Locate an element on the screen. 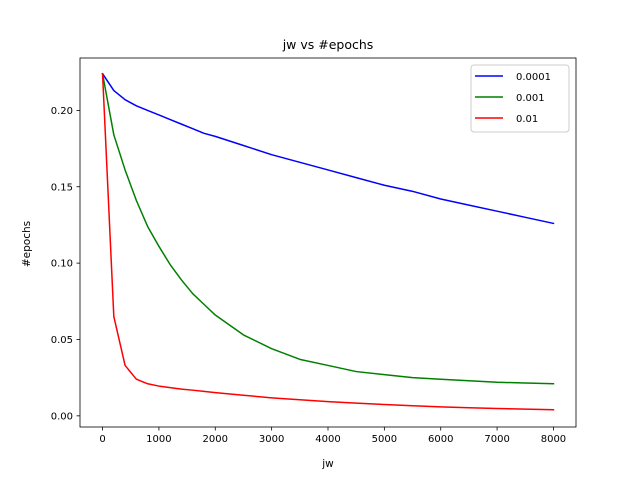 The image size is (640, 480). y-axis-label: #epochs is located at coordinates (27, 244).